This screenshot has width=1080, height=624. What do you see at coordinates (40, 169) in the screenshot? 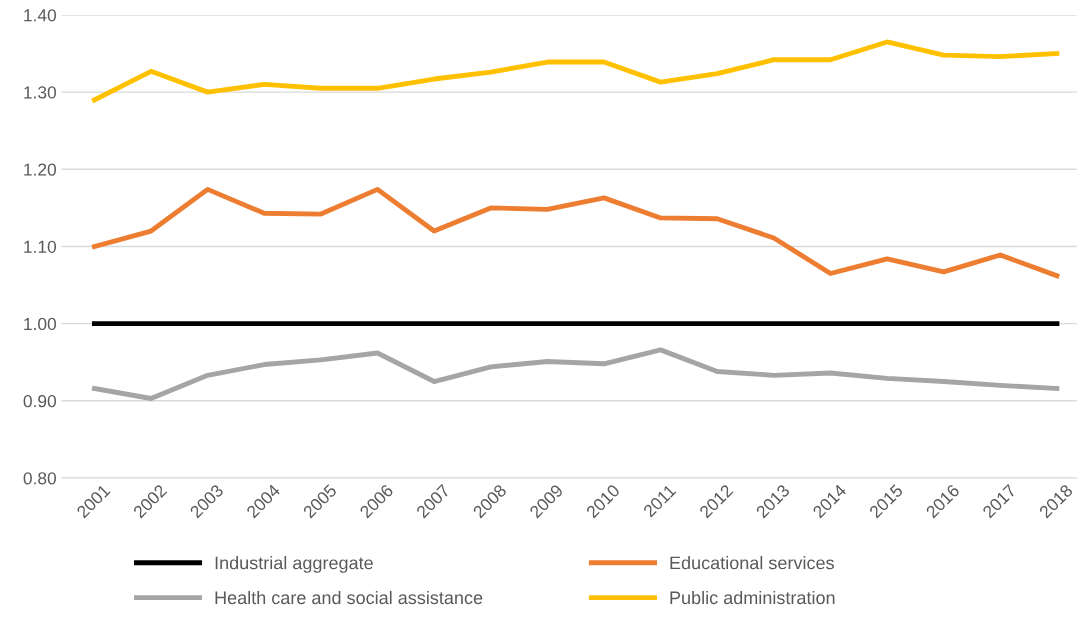
I see `y-tick-label: 1.20` at bounding box center [40, 169].